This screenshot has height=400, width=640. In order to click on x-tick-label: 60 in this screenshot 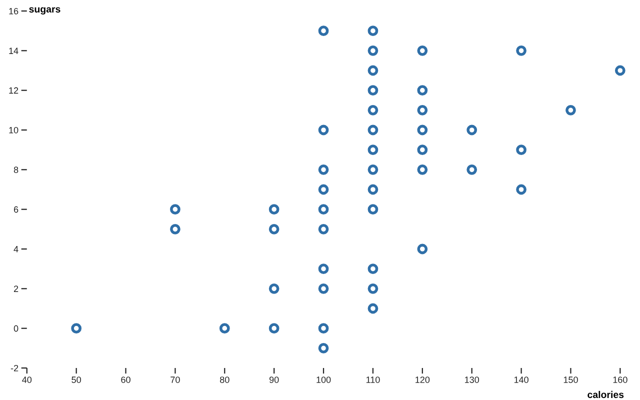, I will do `click(125, 379)`.